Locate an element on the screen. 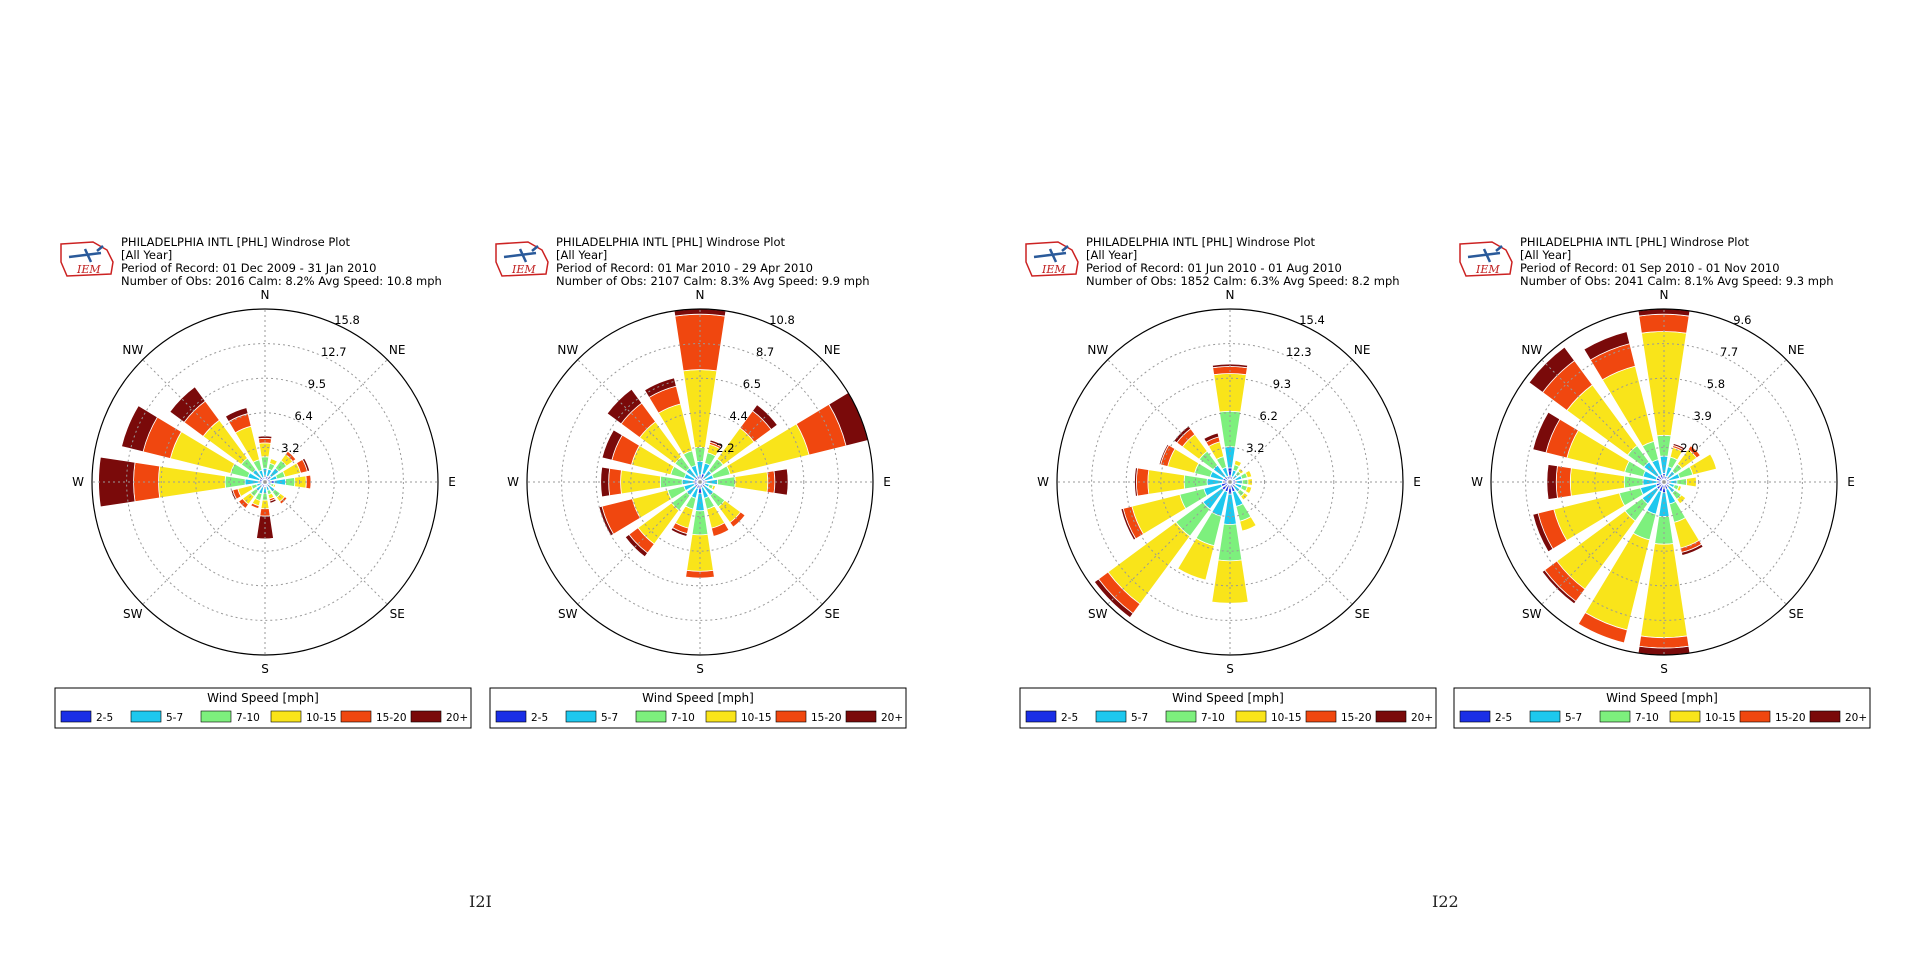 The image size is (1920, 960). legend: Wind Speed [mph] 2-5 5-7 7-10 10-15 15-20 20+ is located at coordinates (263, 708).